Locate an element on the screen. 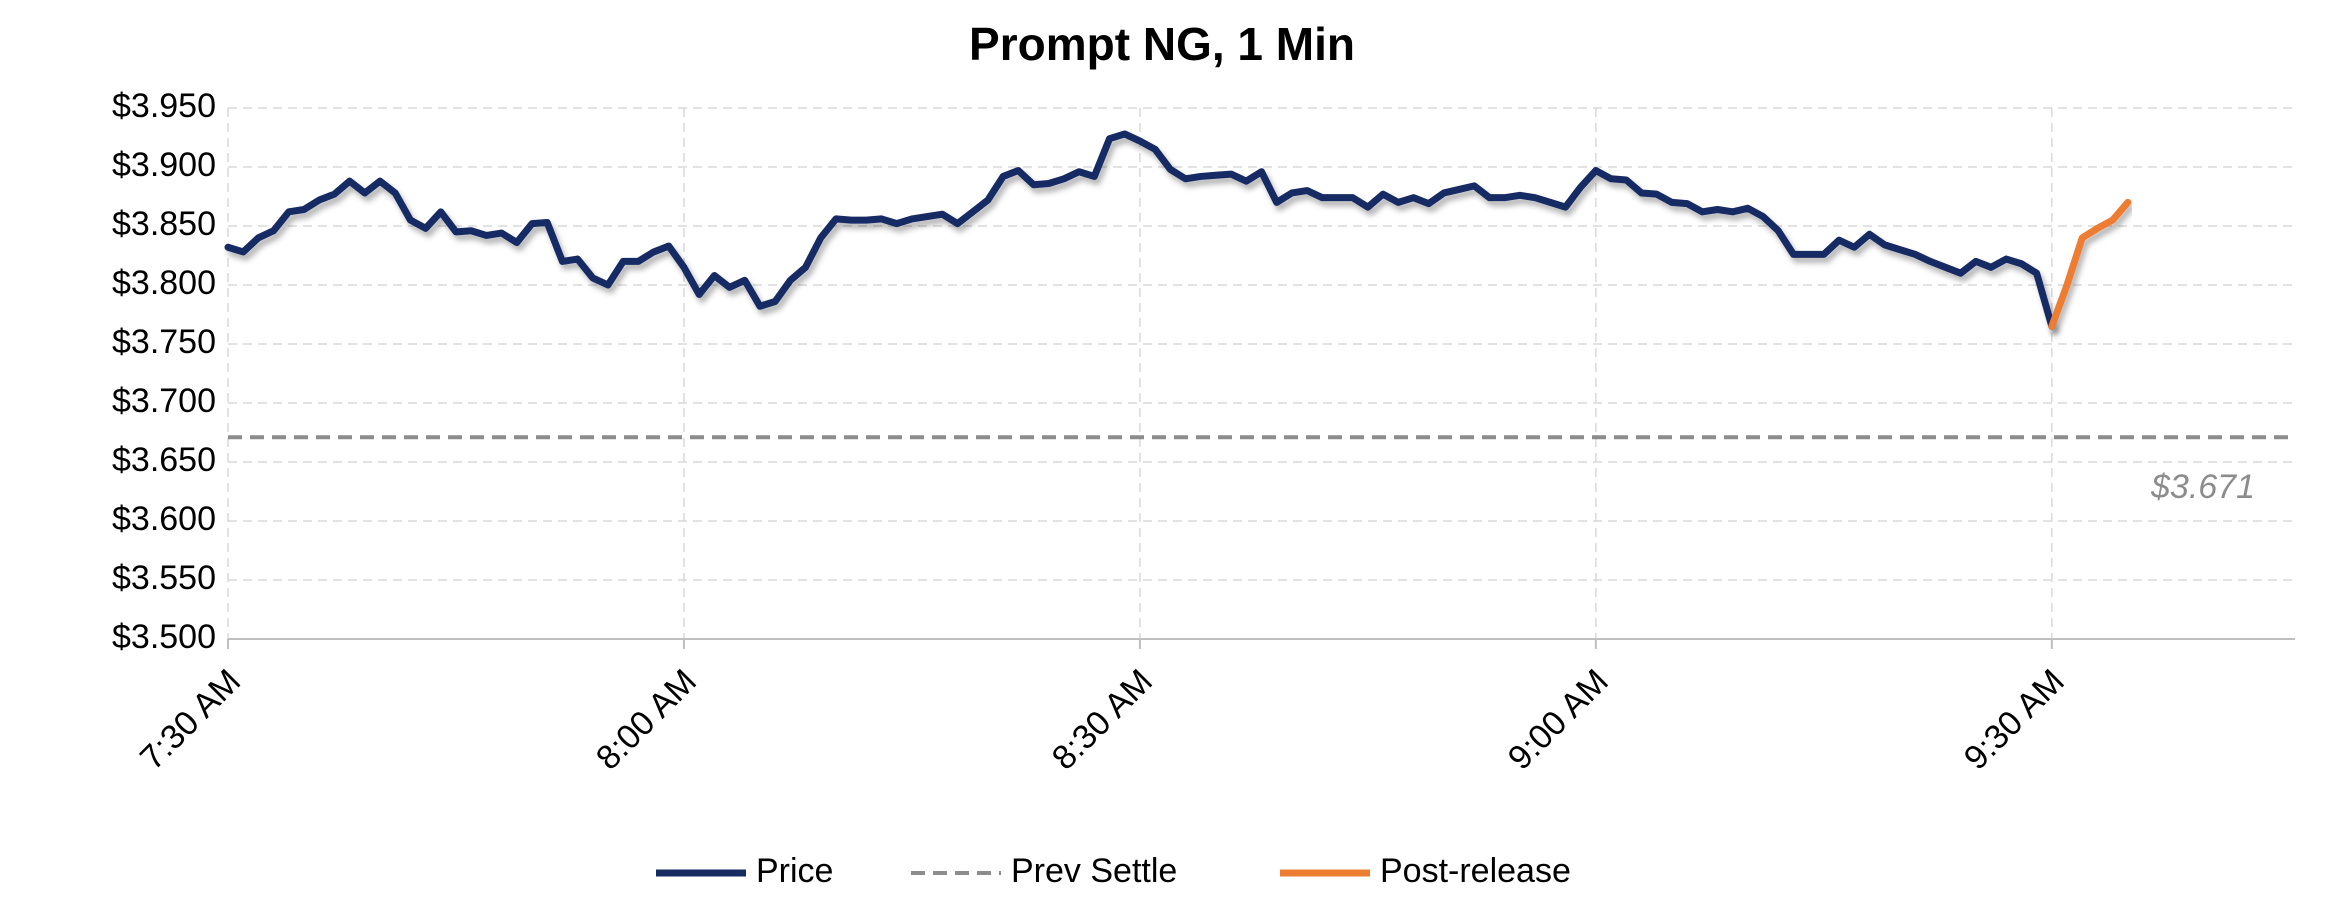 This screenshot has width=2325, height=907. x-tick-label: 8:00 AM is located at coordinates (646, 719).